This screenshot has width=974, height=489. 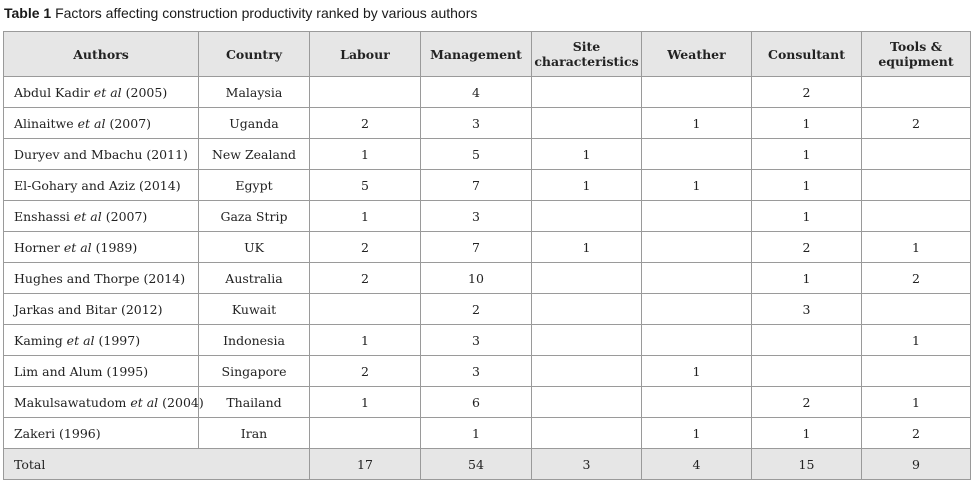 I want to click on header-tools-line2: equipment, so click(x=916, y=61).